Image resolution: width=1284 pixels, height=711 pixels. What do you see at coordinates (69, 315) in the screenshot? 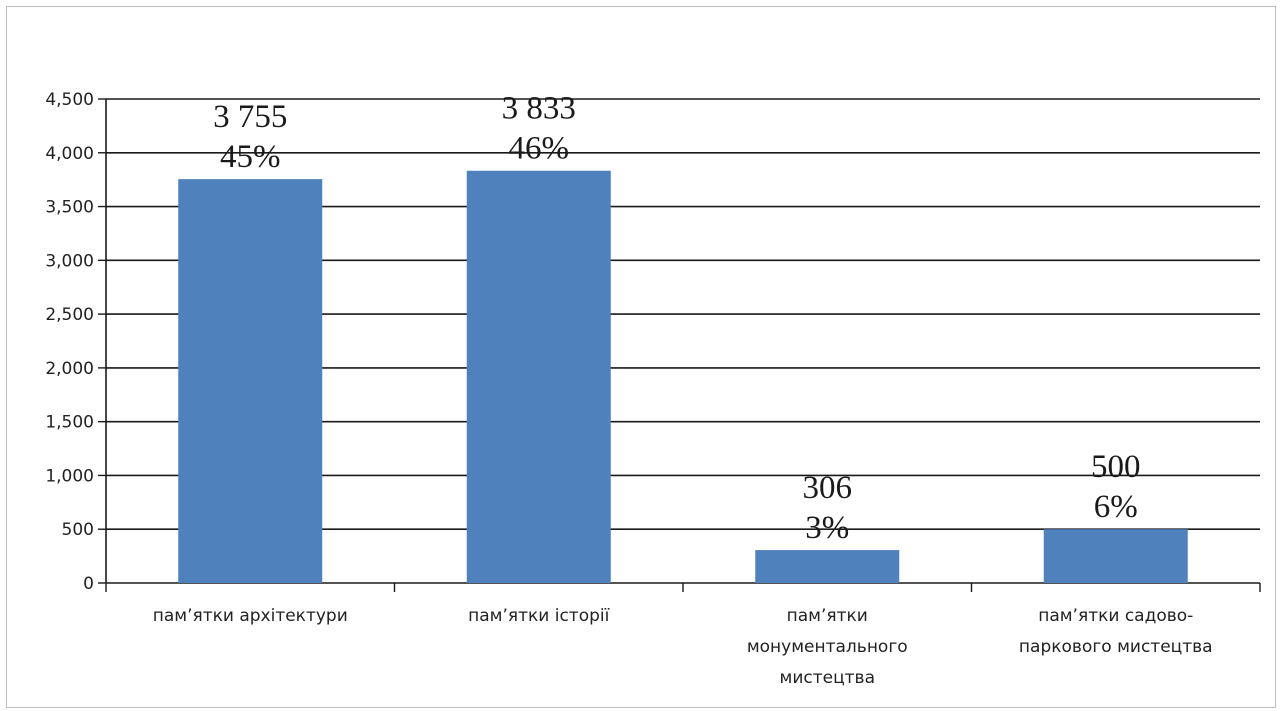
I see `y-tick-label: 2,500` at bounding box center [69, 315].